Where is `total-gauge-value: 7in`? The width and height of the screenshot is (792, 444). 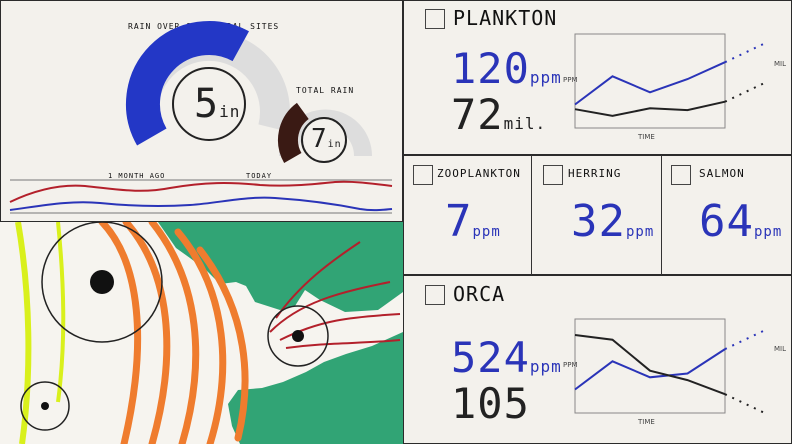 total-gauge-value: 7in is located at coordinates (326, 139).